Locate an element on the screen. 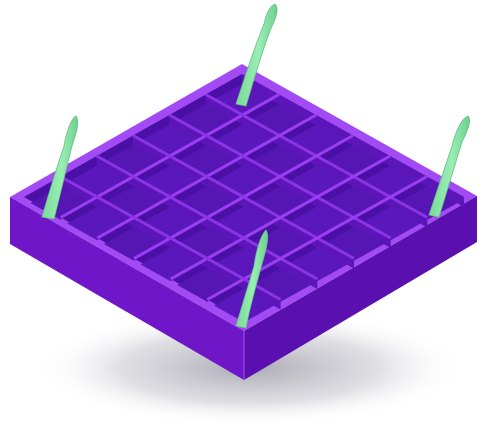 Image resolution: width=482 pixels, height=442 pixels. divider-line is located at coordinates (170, 238).